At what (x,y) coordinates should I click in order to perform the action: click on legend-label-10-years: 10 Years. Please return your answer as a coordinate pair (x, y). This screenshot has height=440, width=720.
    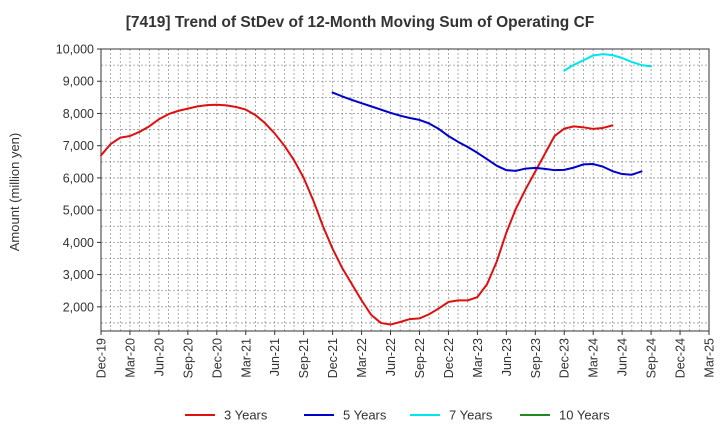
    Looking at the image, I should click on (584, 415).